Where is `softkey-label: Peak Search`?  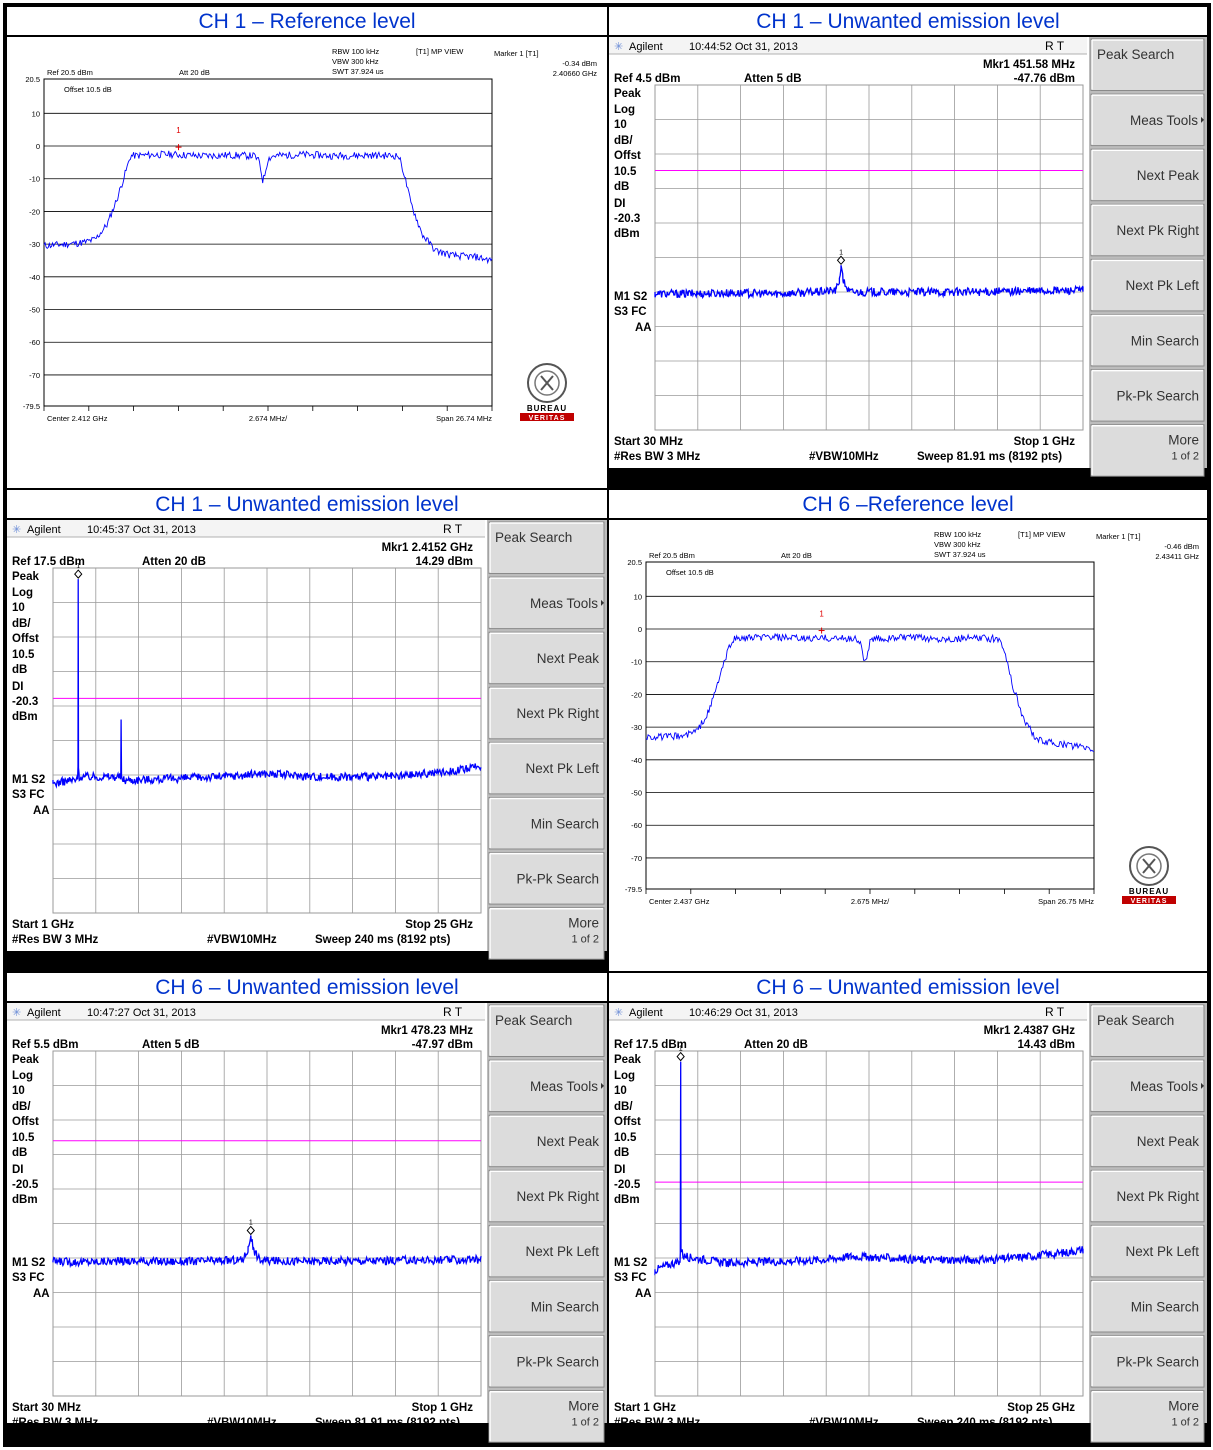 softkey-label: Peak Search is located at coordinates (533, 1020).